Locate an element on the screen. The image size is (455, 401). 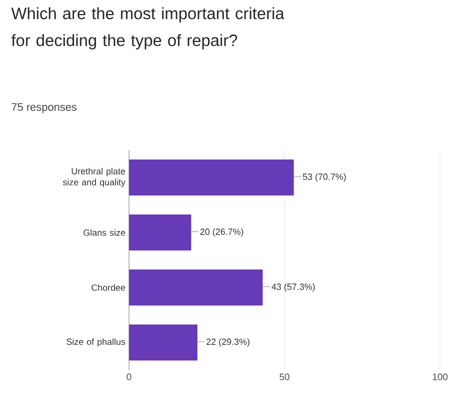
data-label: 20 (26.7%) is located at coordinates (222, 232).